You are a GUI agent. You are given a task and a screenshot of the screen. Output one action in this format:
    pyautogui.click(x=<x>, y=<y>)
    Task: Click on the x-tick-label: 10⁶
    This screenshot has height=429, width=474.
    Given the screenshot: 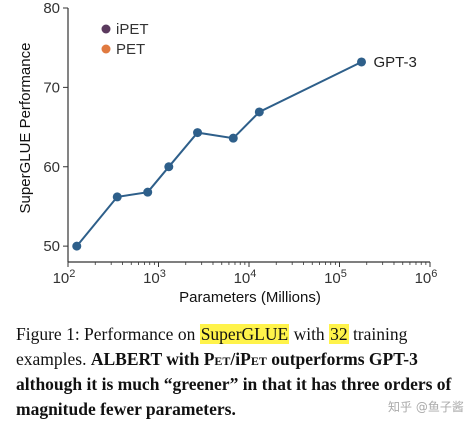 What is the action you would take?
    pyautogui.click(x=426, y=277)
    